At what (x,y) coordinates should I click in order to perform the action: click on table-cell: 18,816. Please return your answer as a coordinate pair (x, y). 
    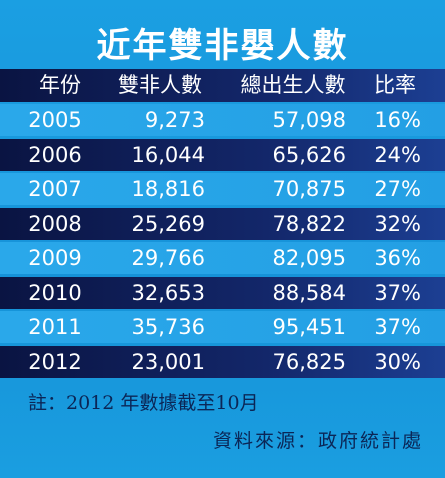
    Looking at the image, I should click on (168, 189).